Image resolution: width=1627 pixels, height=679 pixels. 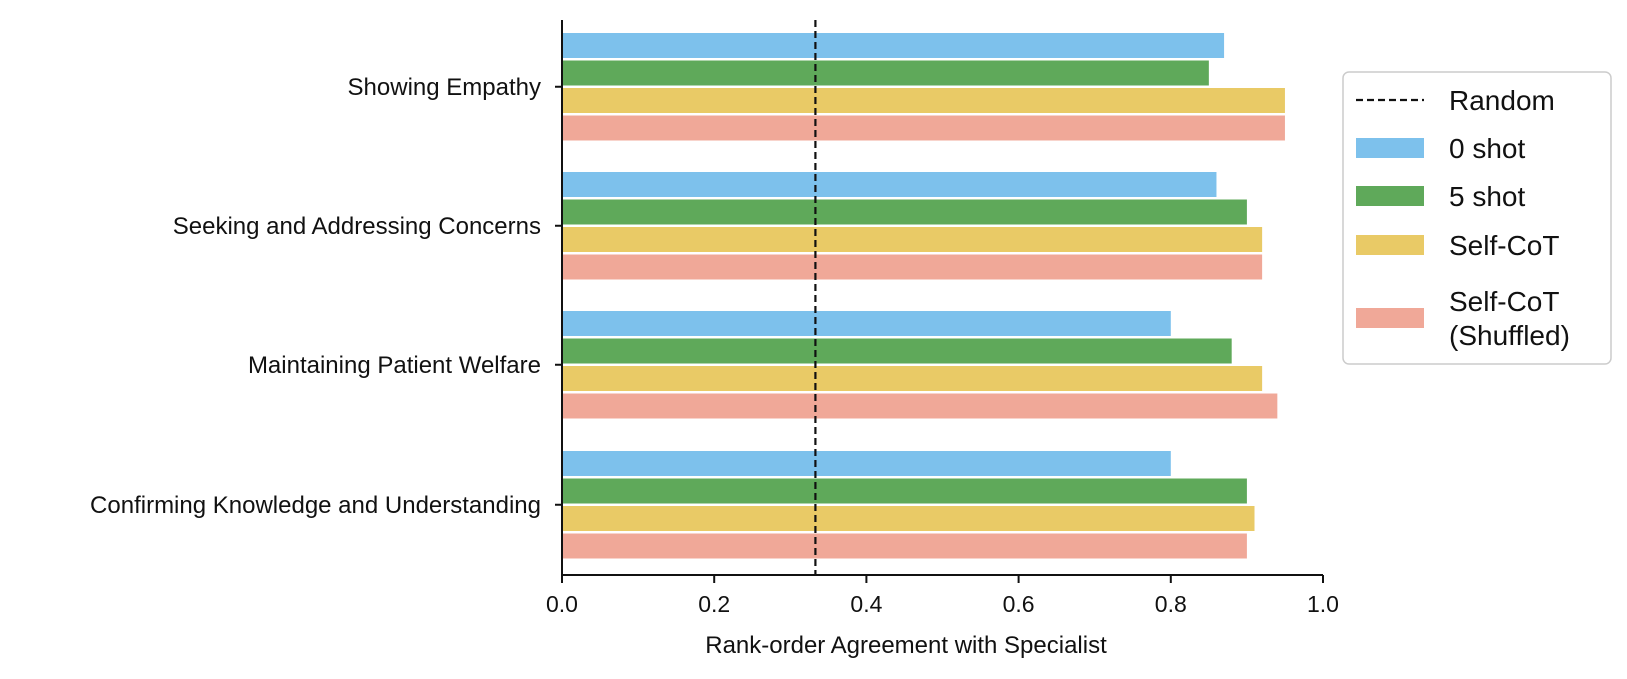 What do you see at coordinates (1502, 100) in the screenshot?
I see `legend-label: Random` at bounding box center [1502, 100].